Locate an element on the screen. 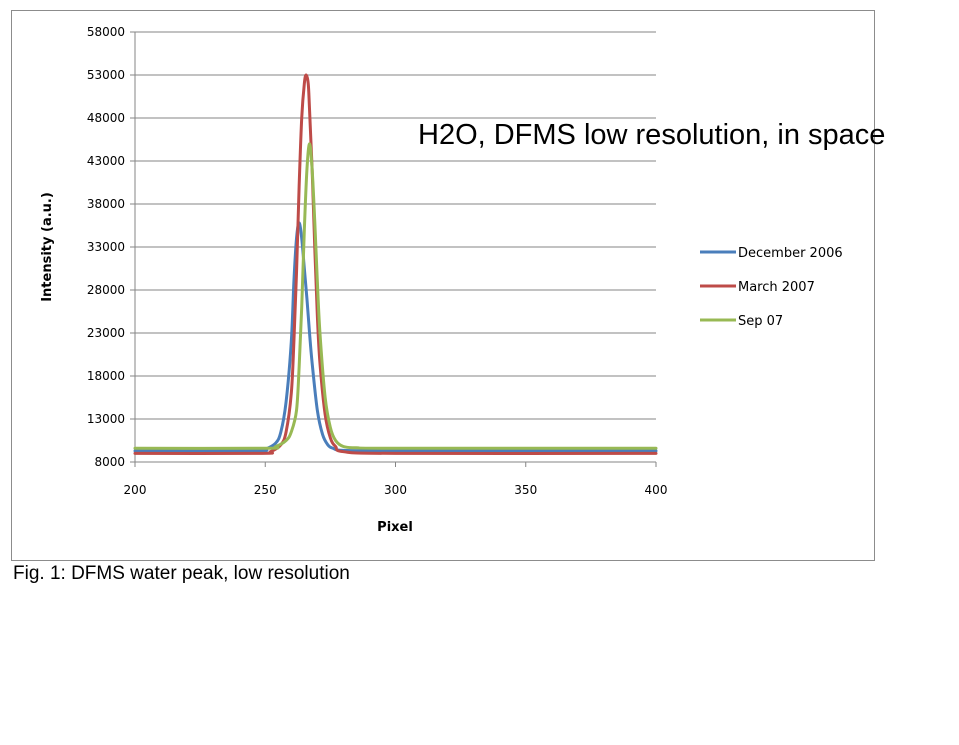 The height and width of the screenshot is (745, 959). x-axis-label: Pixel is located at coordinates (395, 527).